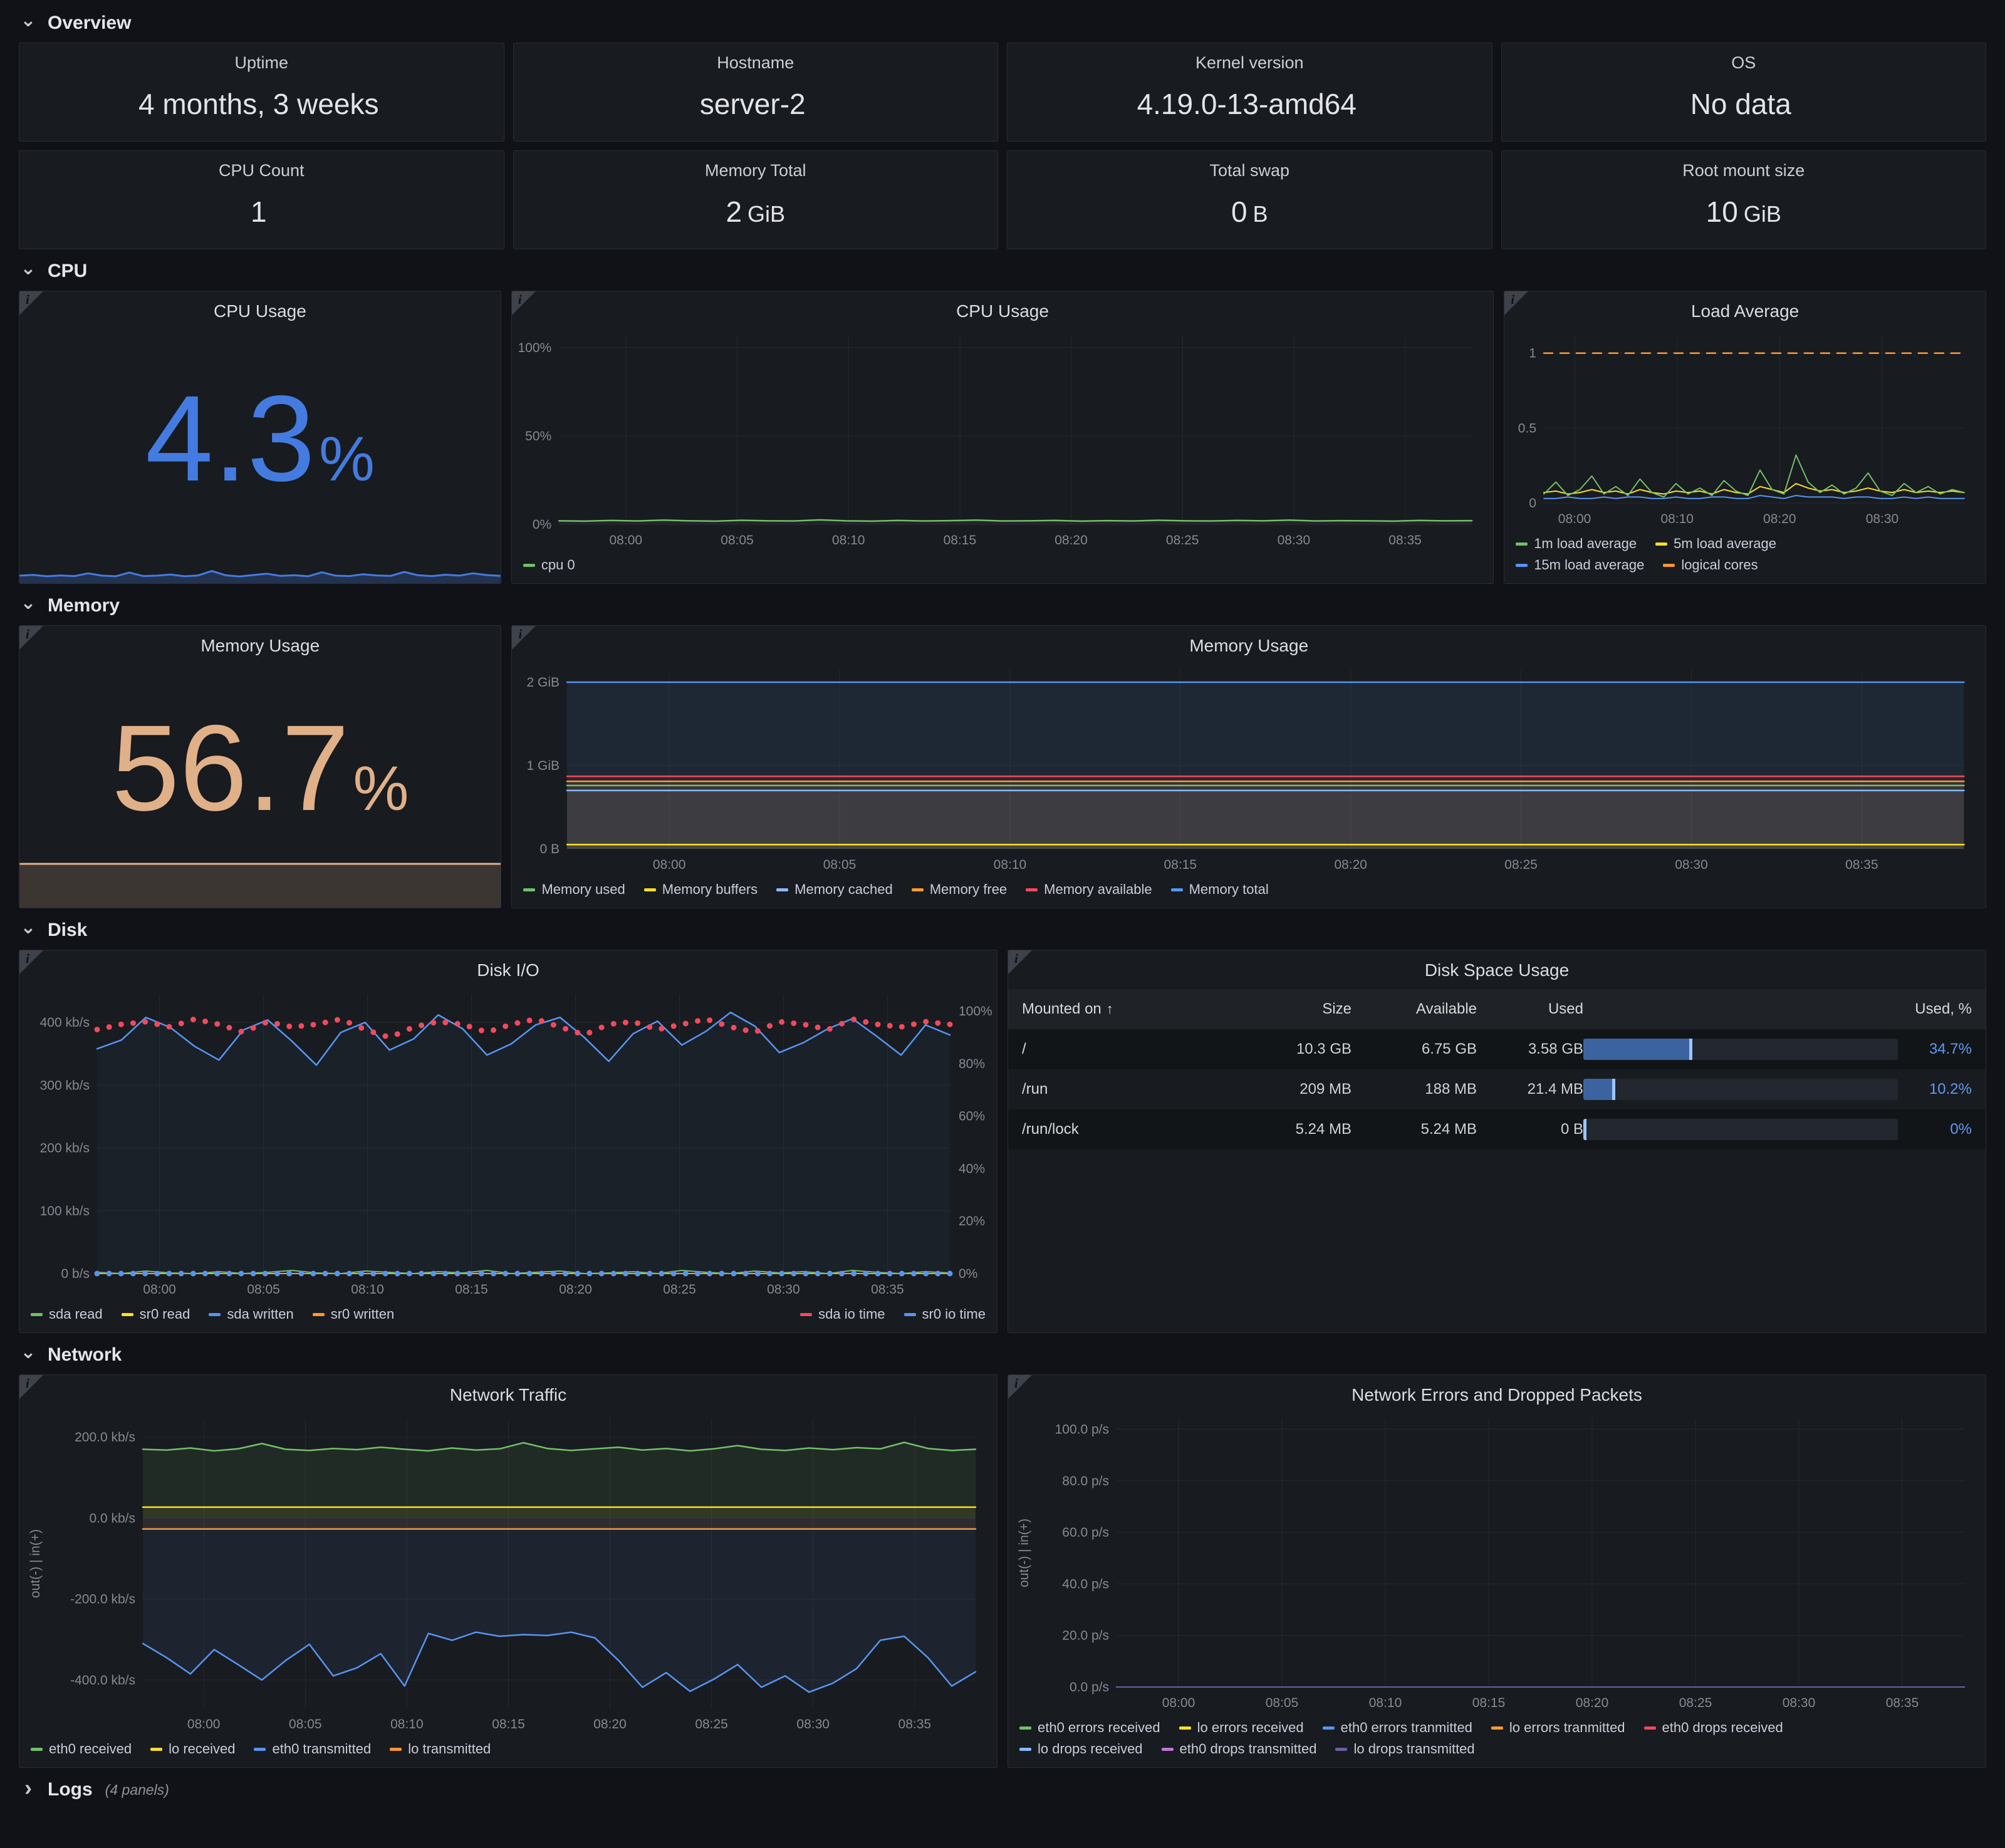  I want to click on panel-title: Load Average, so click(1745, 311).